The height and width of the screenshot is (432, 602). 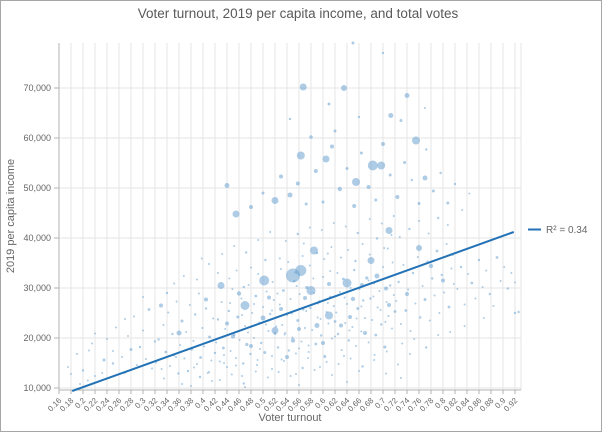 I want to click on y-tick-label: 30,000, so click(x=37, y=288).